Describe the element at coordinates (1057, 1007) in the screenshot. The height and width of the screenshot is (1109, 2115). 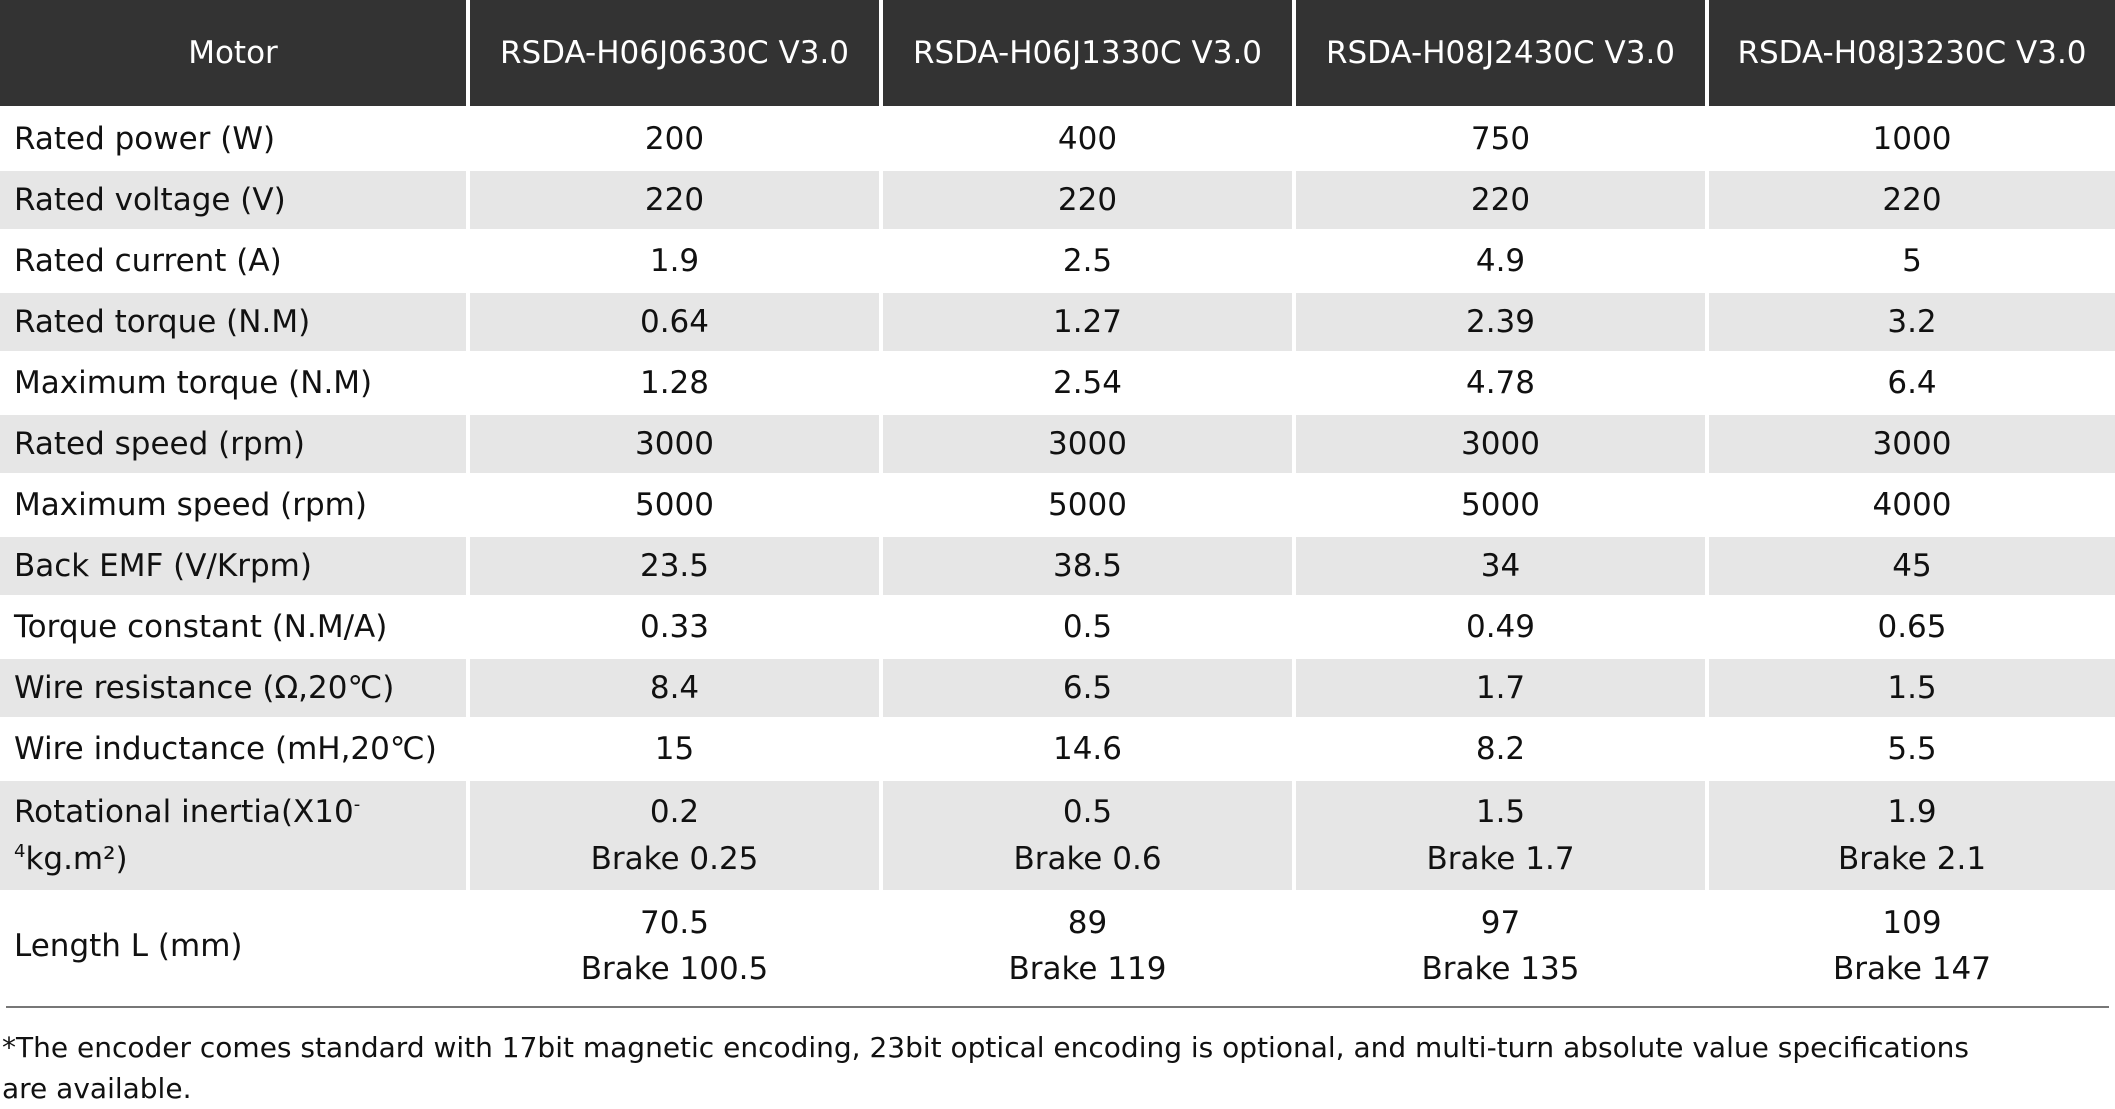
I see `divider` at that location.